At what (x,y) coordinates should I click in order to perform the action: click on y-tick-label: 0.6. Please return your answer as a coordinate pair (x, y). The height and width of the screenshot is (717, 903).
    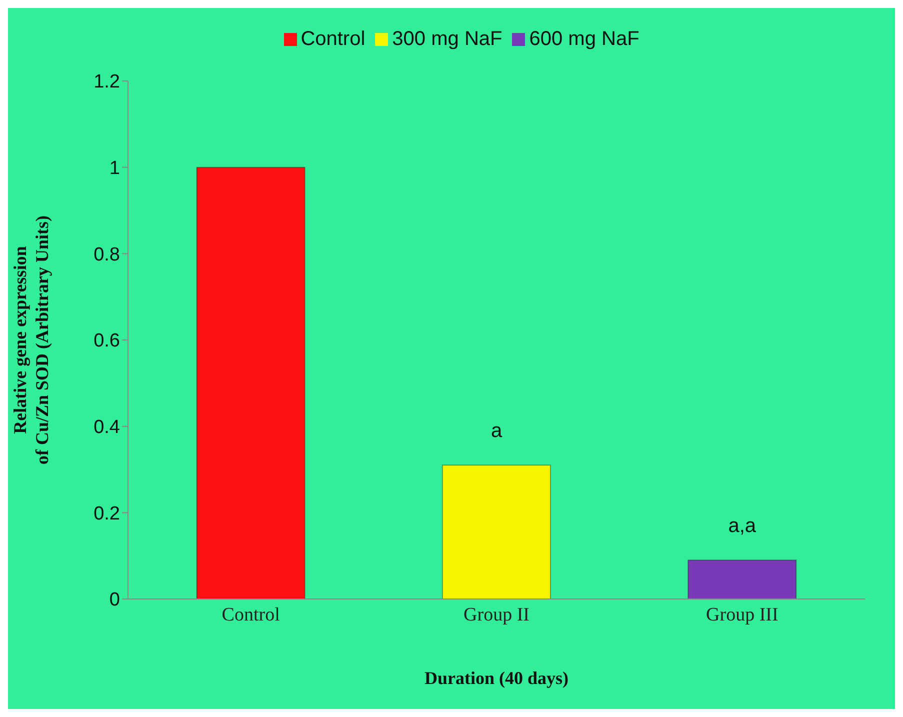
    Looking at the image, I should click on (107, 341).